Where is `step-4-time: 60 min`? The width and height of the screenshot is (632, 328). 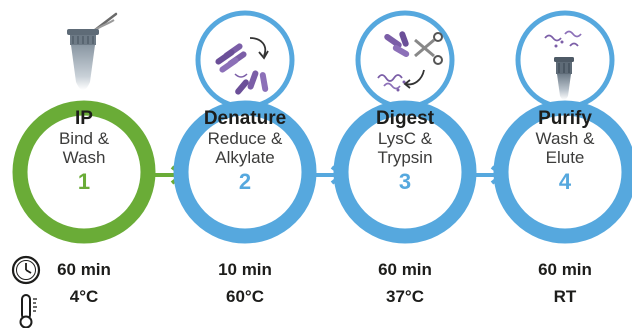
step-4-time: 60 min is located at coordinates (565, 269).